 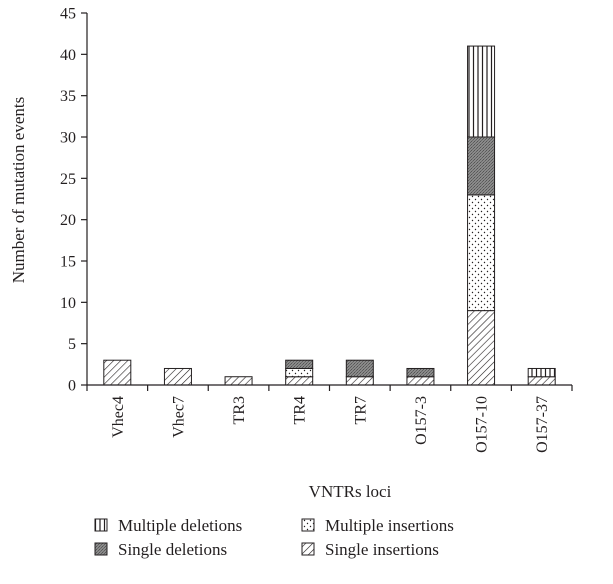 What do you see at coordinates (177, 376) in the screenshot?
I see `bar-segment-vhec7-single-insertions` at bounding box center [177, 376].